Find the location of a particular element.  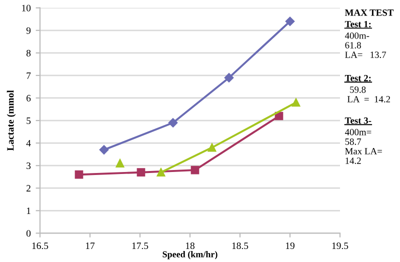

y-tick-label: 2 is located at coordinates (28, 188).